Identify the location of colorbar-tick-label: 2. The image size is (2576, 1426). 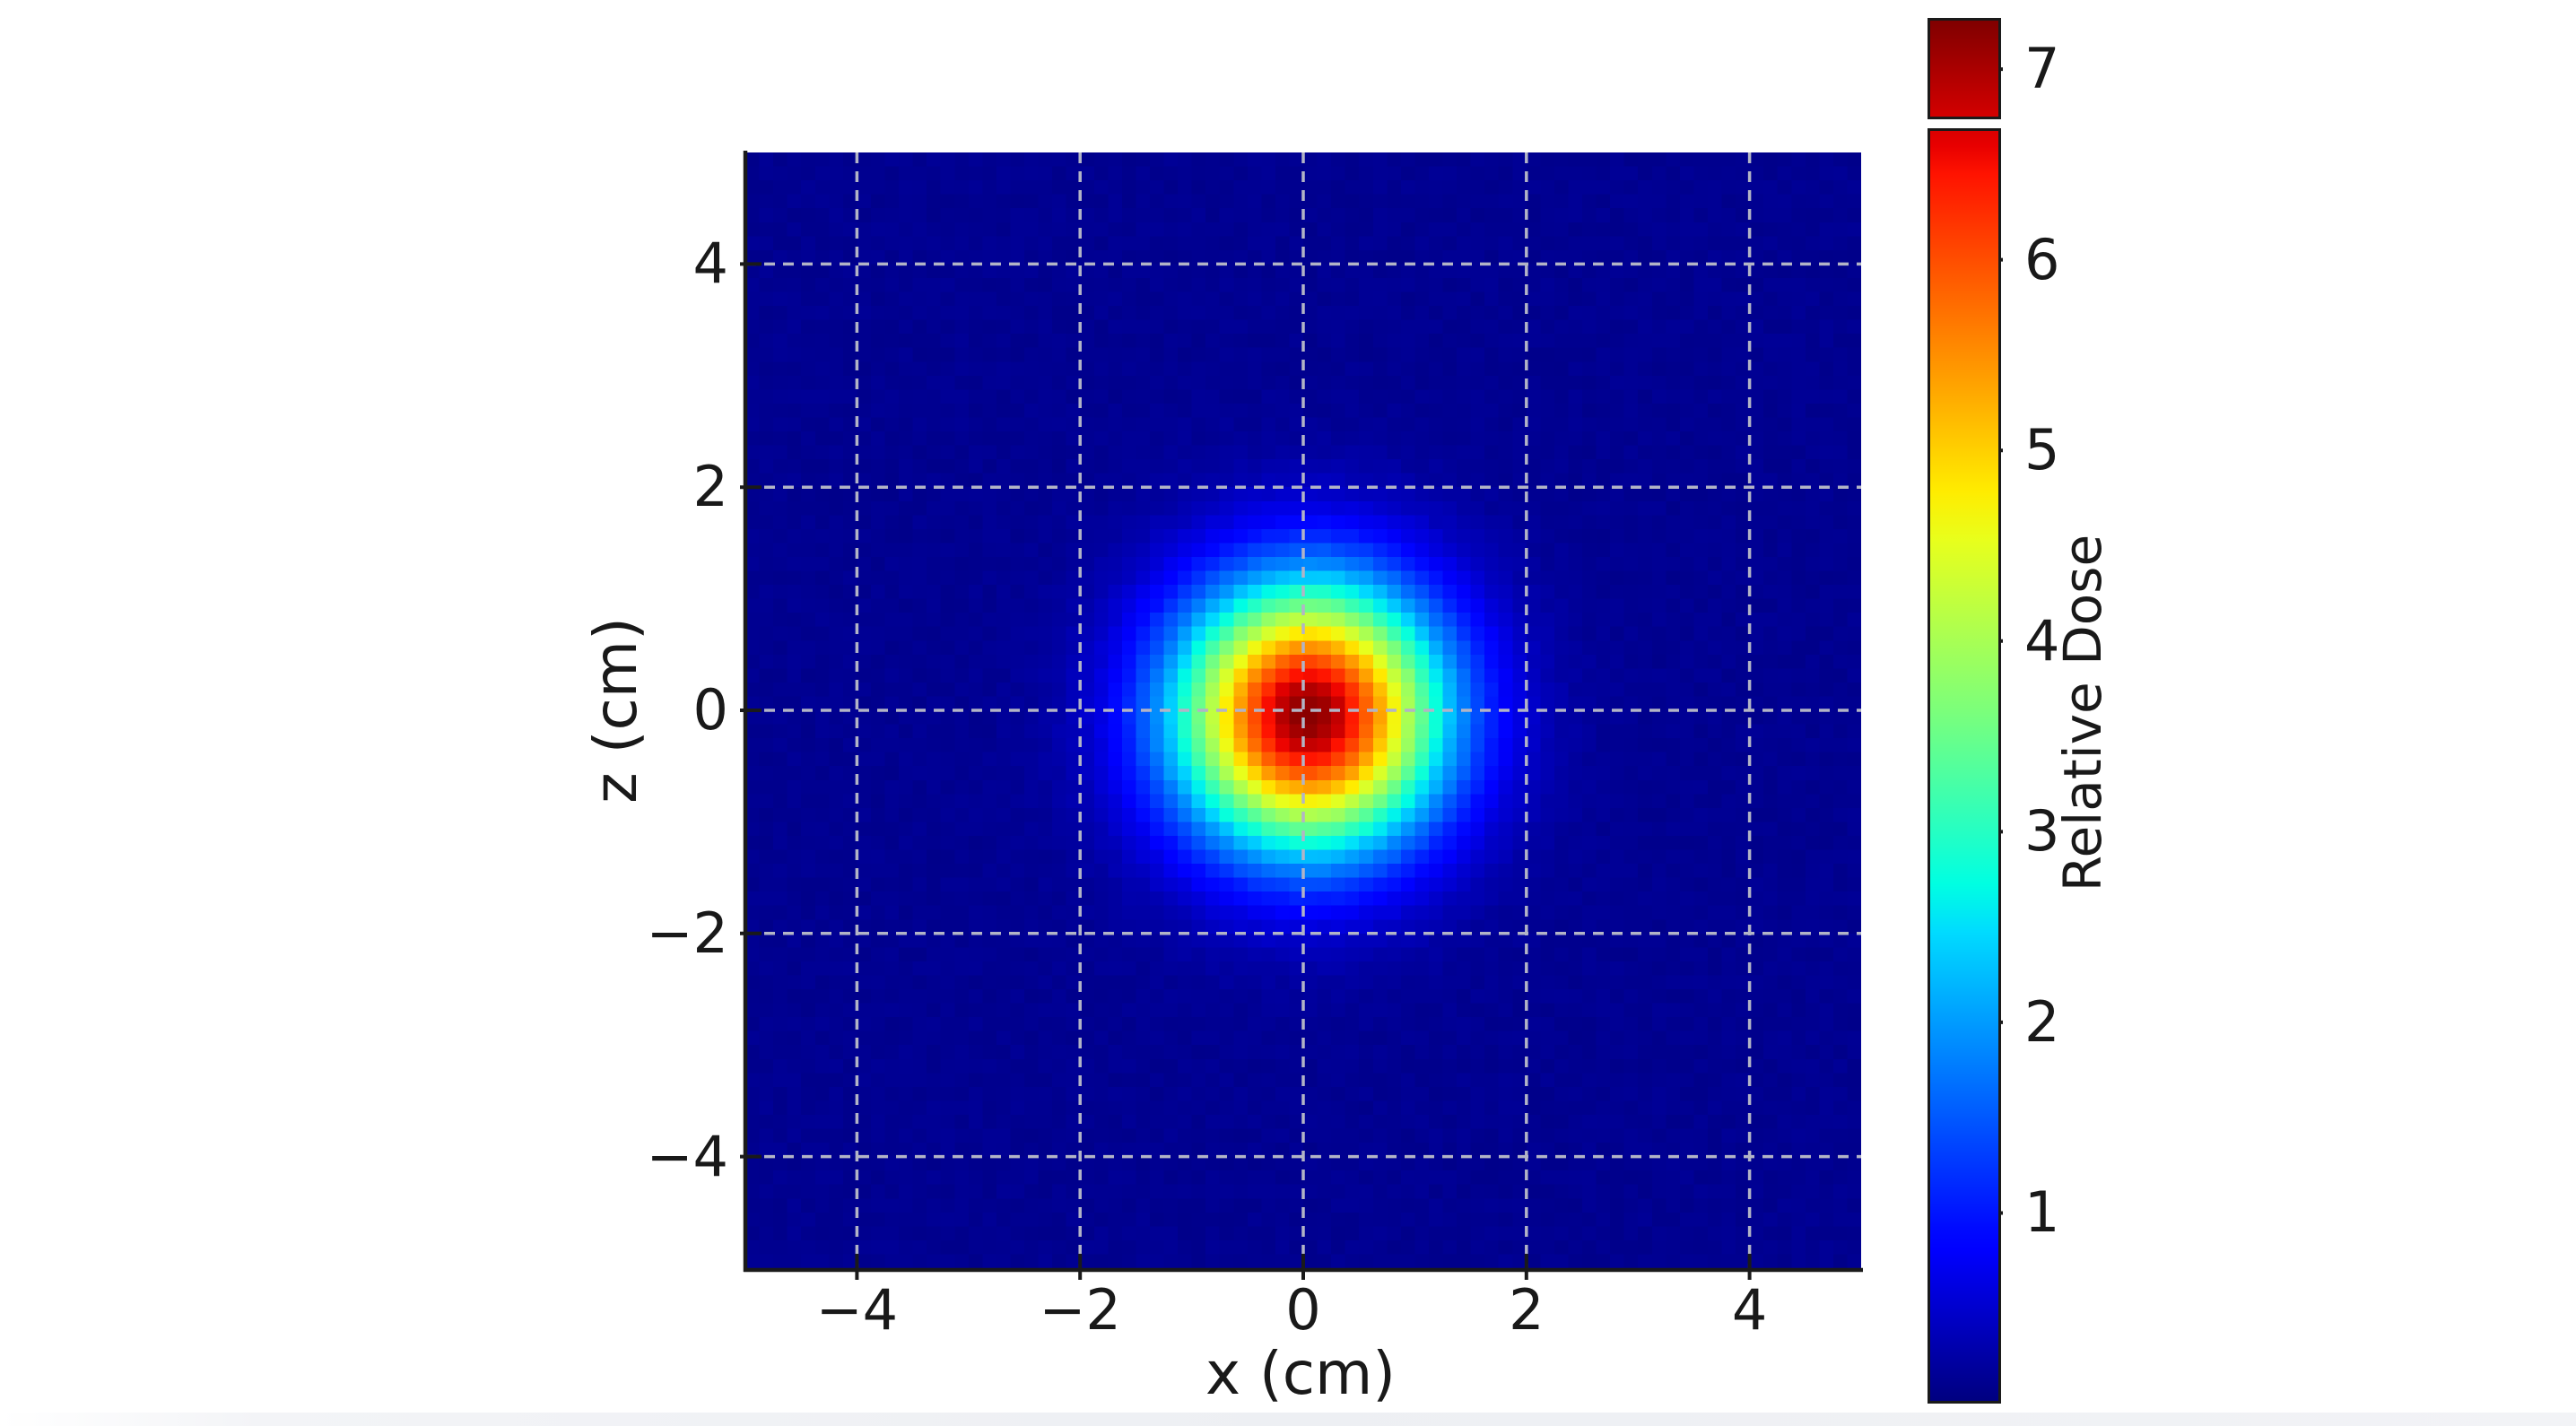
(2042, 1021).